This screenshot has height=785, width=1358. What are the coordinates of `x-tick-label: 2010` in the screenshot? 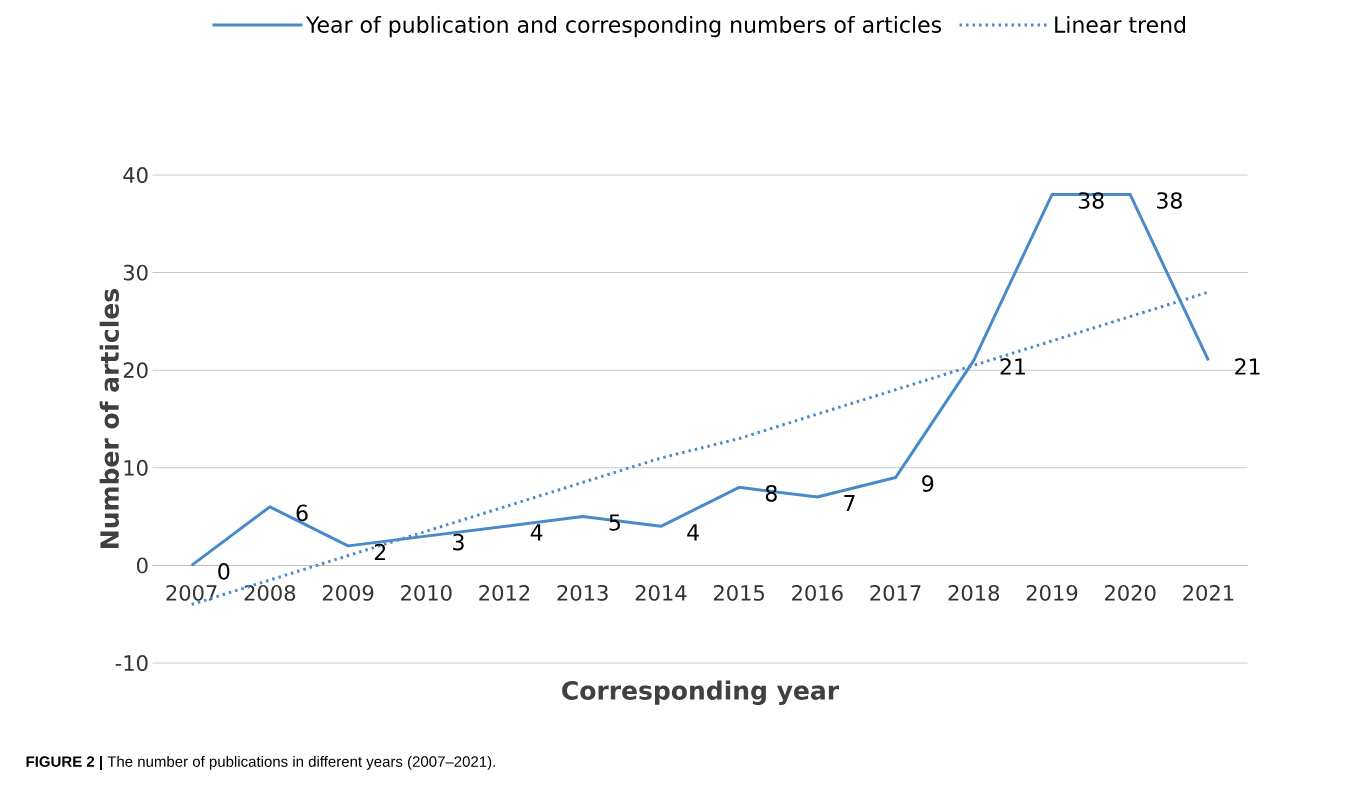 It's located at (426, 592).